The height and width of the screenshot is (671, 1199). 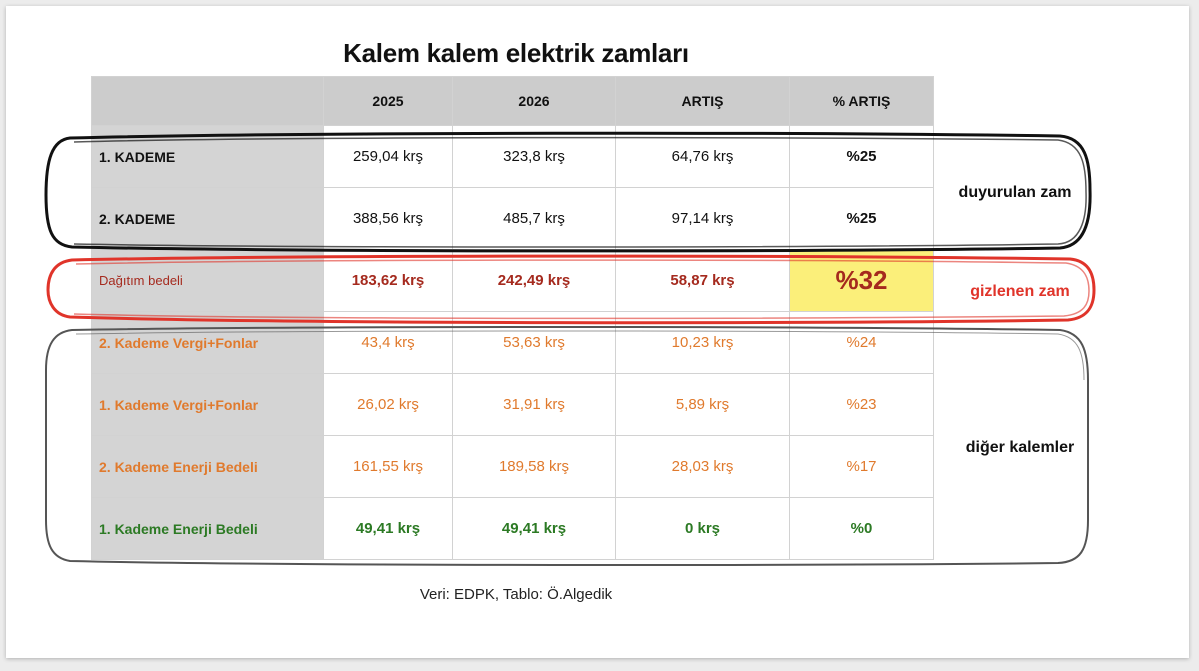 What do you see at coordinates (534, 280) in the screenshot?
I see `value-2026: 242,49 krş` at bounding box center [534, 280].